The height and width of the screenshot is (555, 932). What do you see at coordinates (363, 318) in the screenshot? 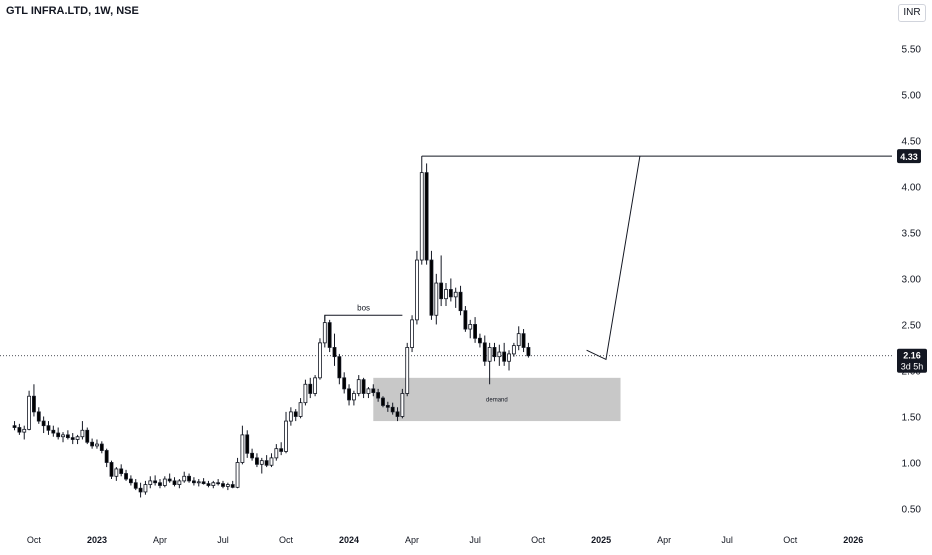
I see `bos-line` at bounding box center [363, 318].